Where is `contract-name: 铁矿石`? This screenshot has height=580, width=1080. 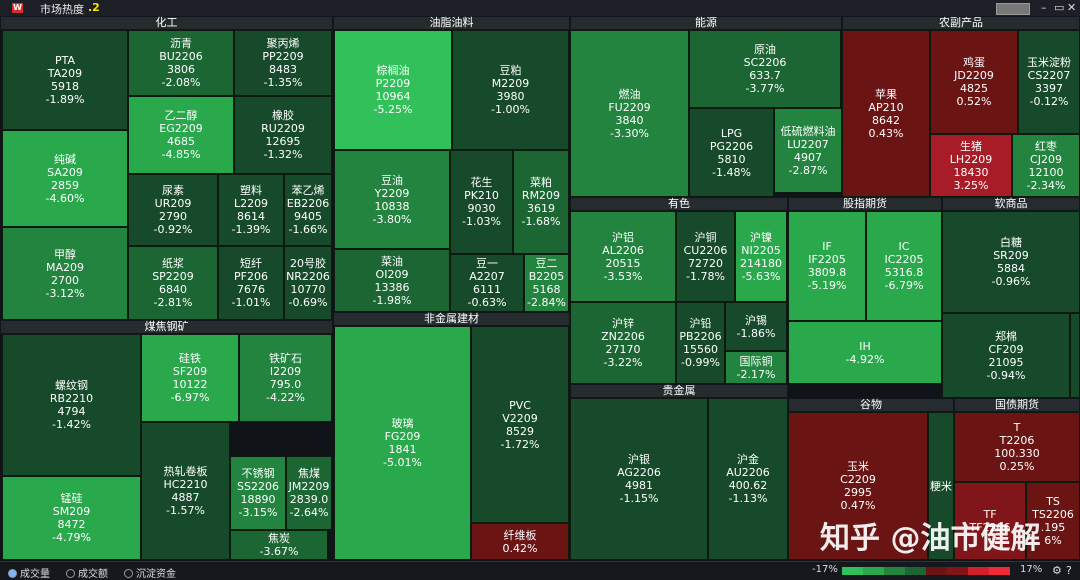
contract-name: 铁矿石 is located at coordinates (285, 358).